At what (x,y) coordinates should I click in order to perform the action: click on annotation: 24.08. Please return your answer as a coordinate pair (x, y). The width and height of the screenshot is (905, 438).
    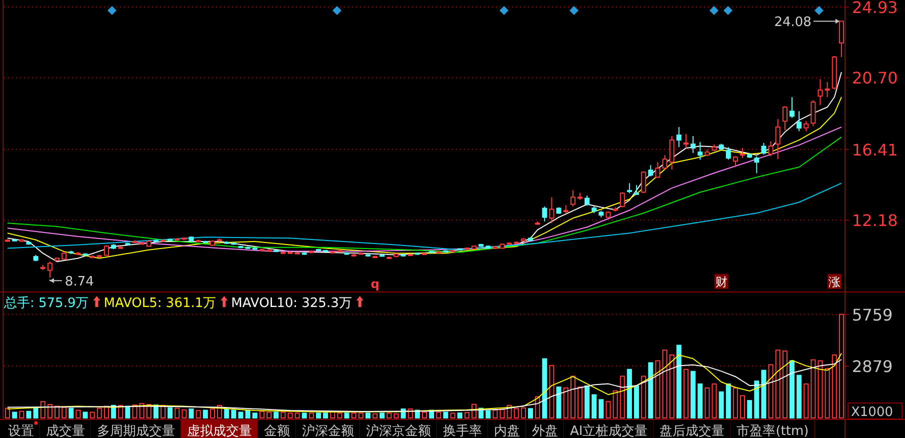
    Looking at the image, I should click on (793, 22).